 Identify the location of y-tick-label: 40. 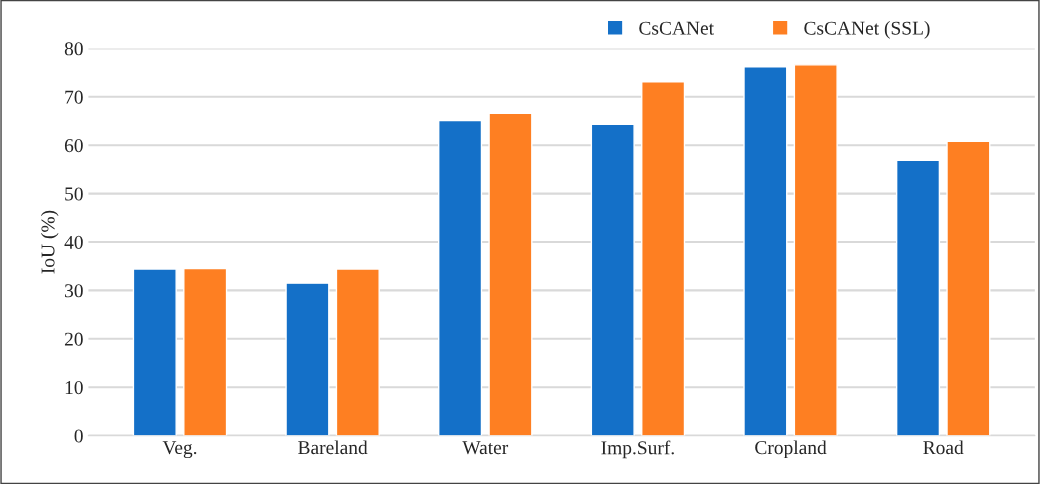
(73, 242).